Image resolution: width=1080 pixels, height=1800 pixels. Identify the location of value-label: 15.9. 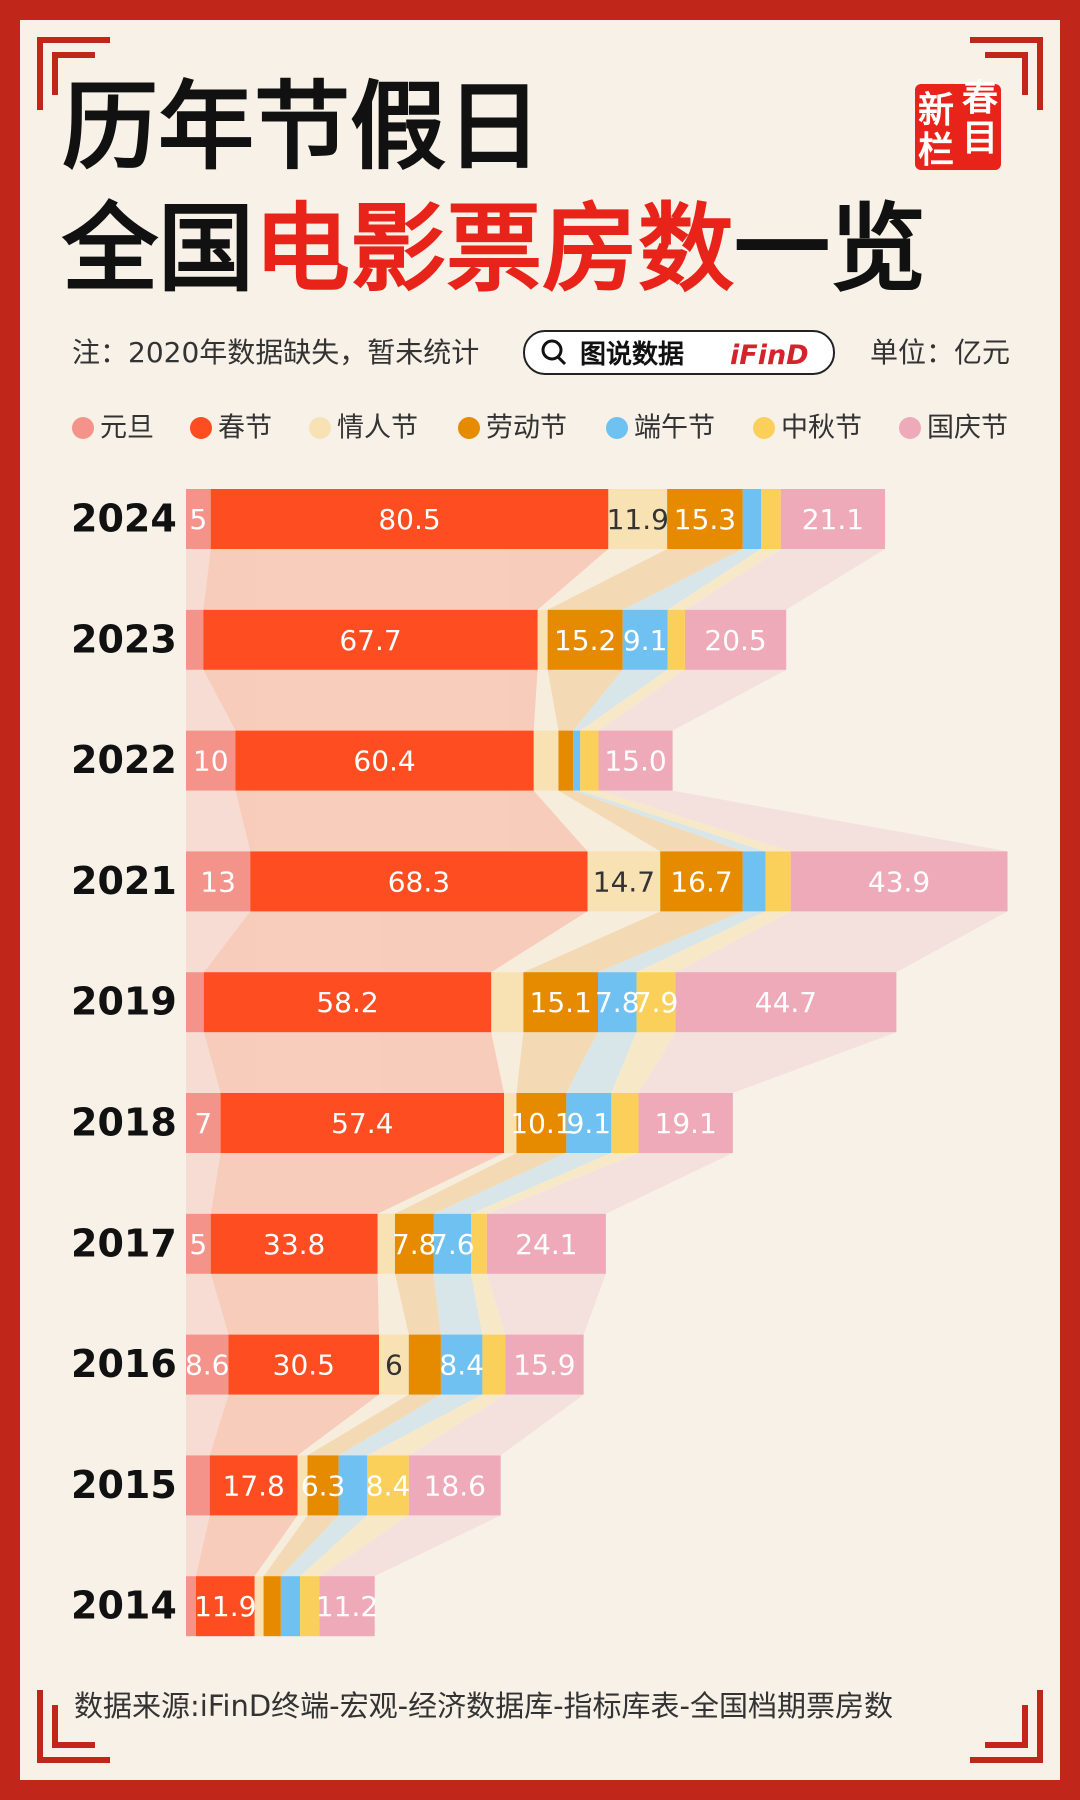
(544, 1365).